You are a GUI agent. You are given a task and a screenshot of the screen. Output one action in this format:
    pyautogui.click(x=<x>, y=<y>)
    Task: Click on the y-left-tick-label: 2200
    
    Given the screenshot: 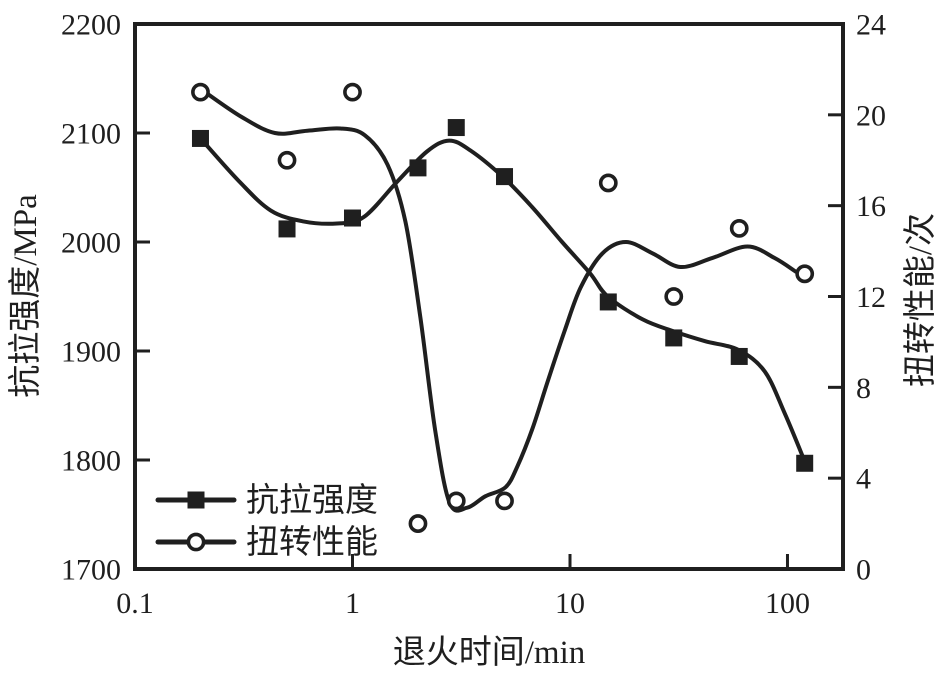 What is the action you would take?
    pyautogui.click(x=91, y=25)
    